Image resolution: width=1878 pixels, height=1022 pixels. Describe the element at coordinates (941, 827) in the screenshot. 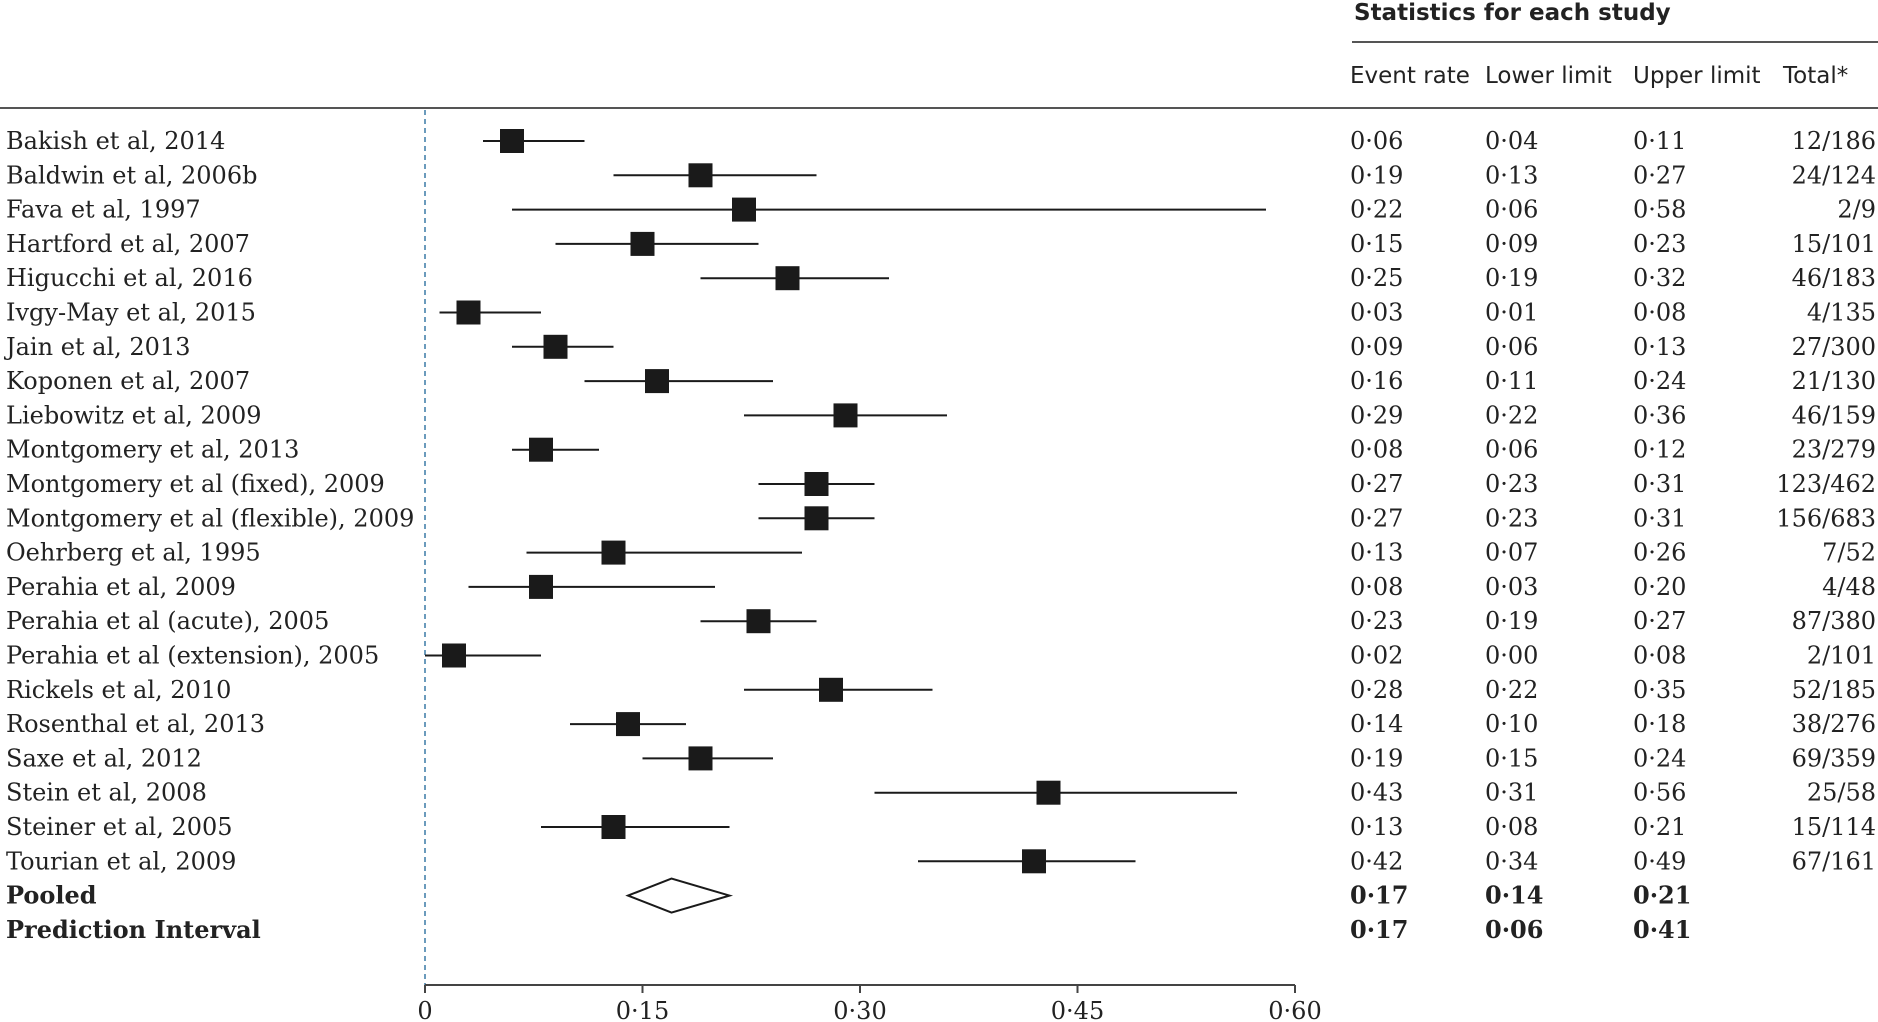

I see `study-row: Steiner et al, 2005 0·13 0·08 0·21 15/114` at that location.